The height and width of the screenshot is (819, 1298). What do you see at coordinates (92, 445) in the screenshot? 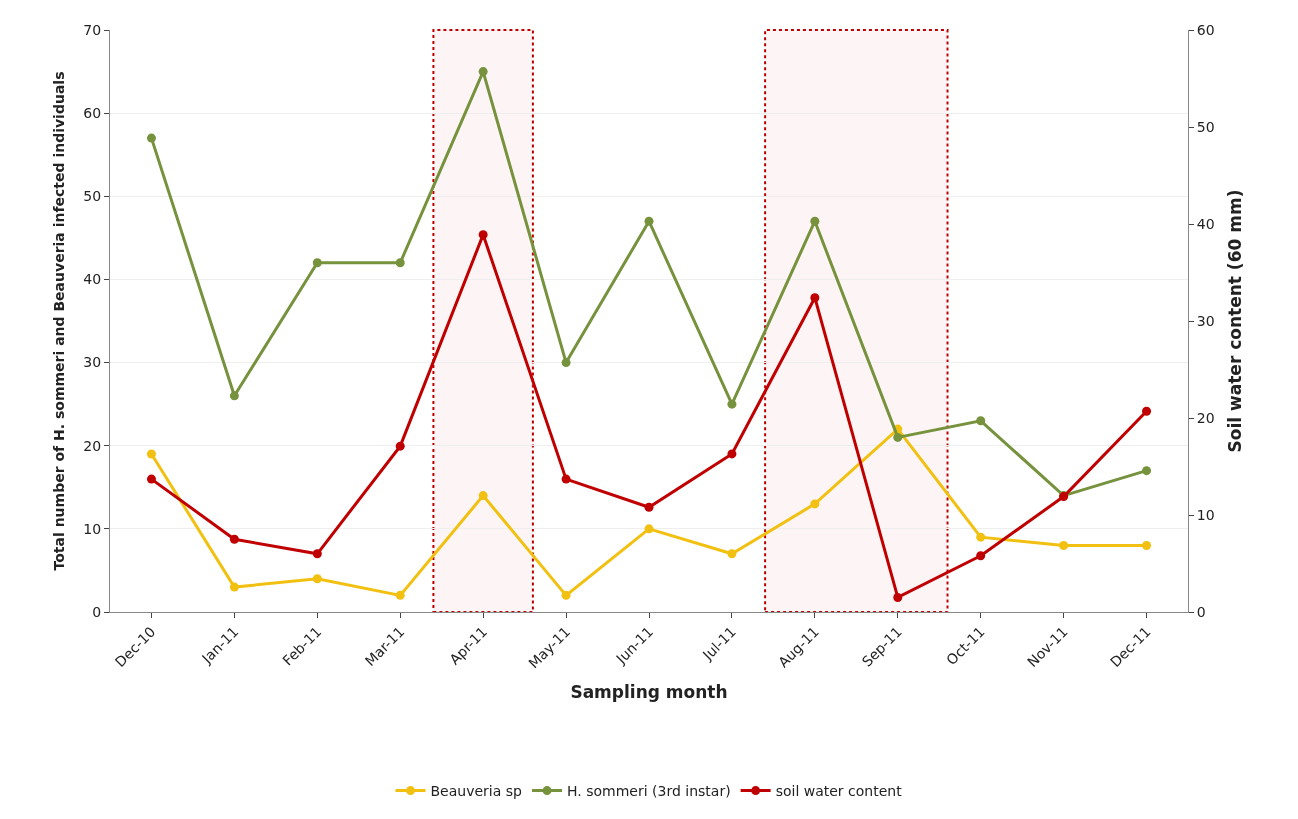
I see `y-tick-label: 20` at bounding box center [92, 445].